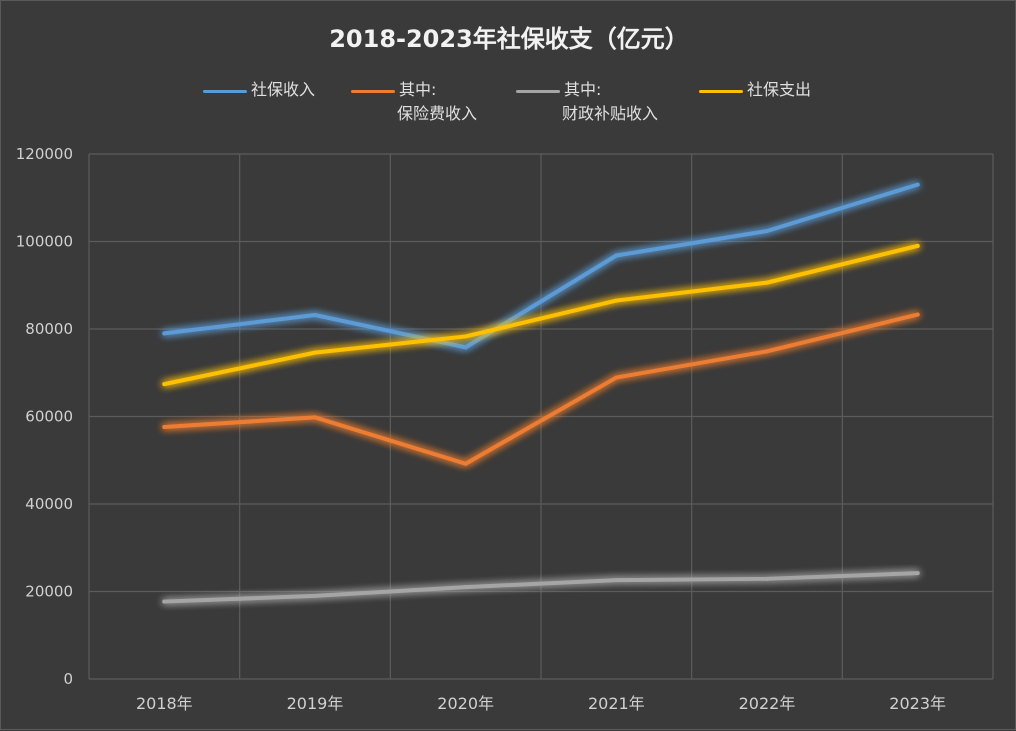  What do you see at coordinates (315, 703) in the screenshot?
I see `x-tick-label: 2019年` at bounding box center [315, 703].